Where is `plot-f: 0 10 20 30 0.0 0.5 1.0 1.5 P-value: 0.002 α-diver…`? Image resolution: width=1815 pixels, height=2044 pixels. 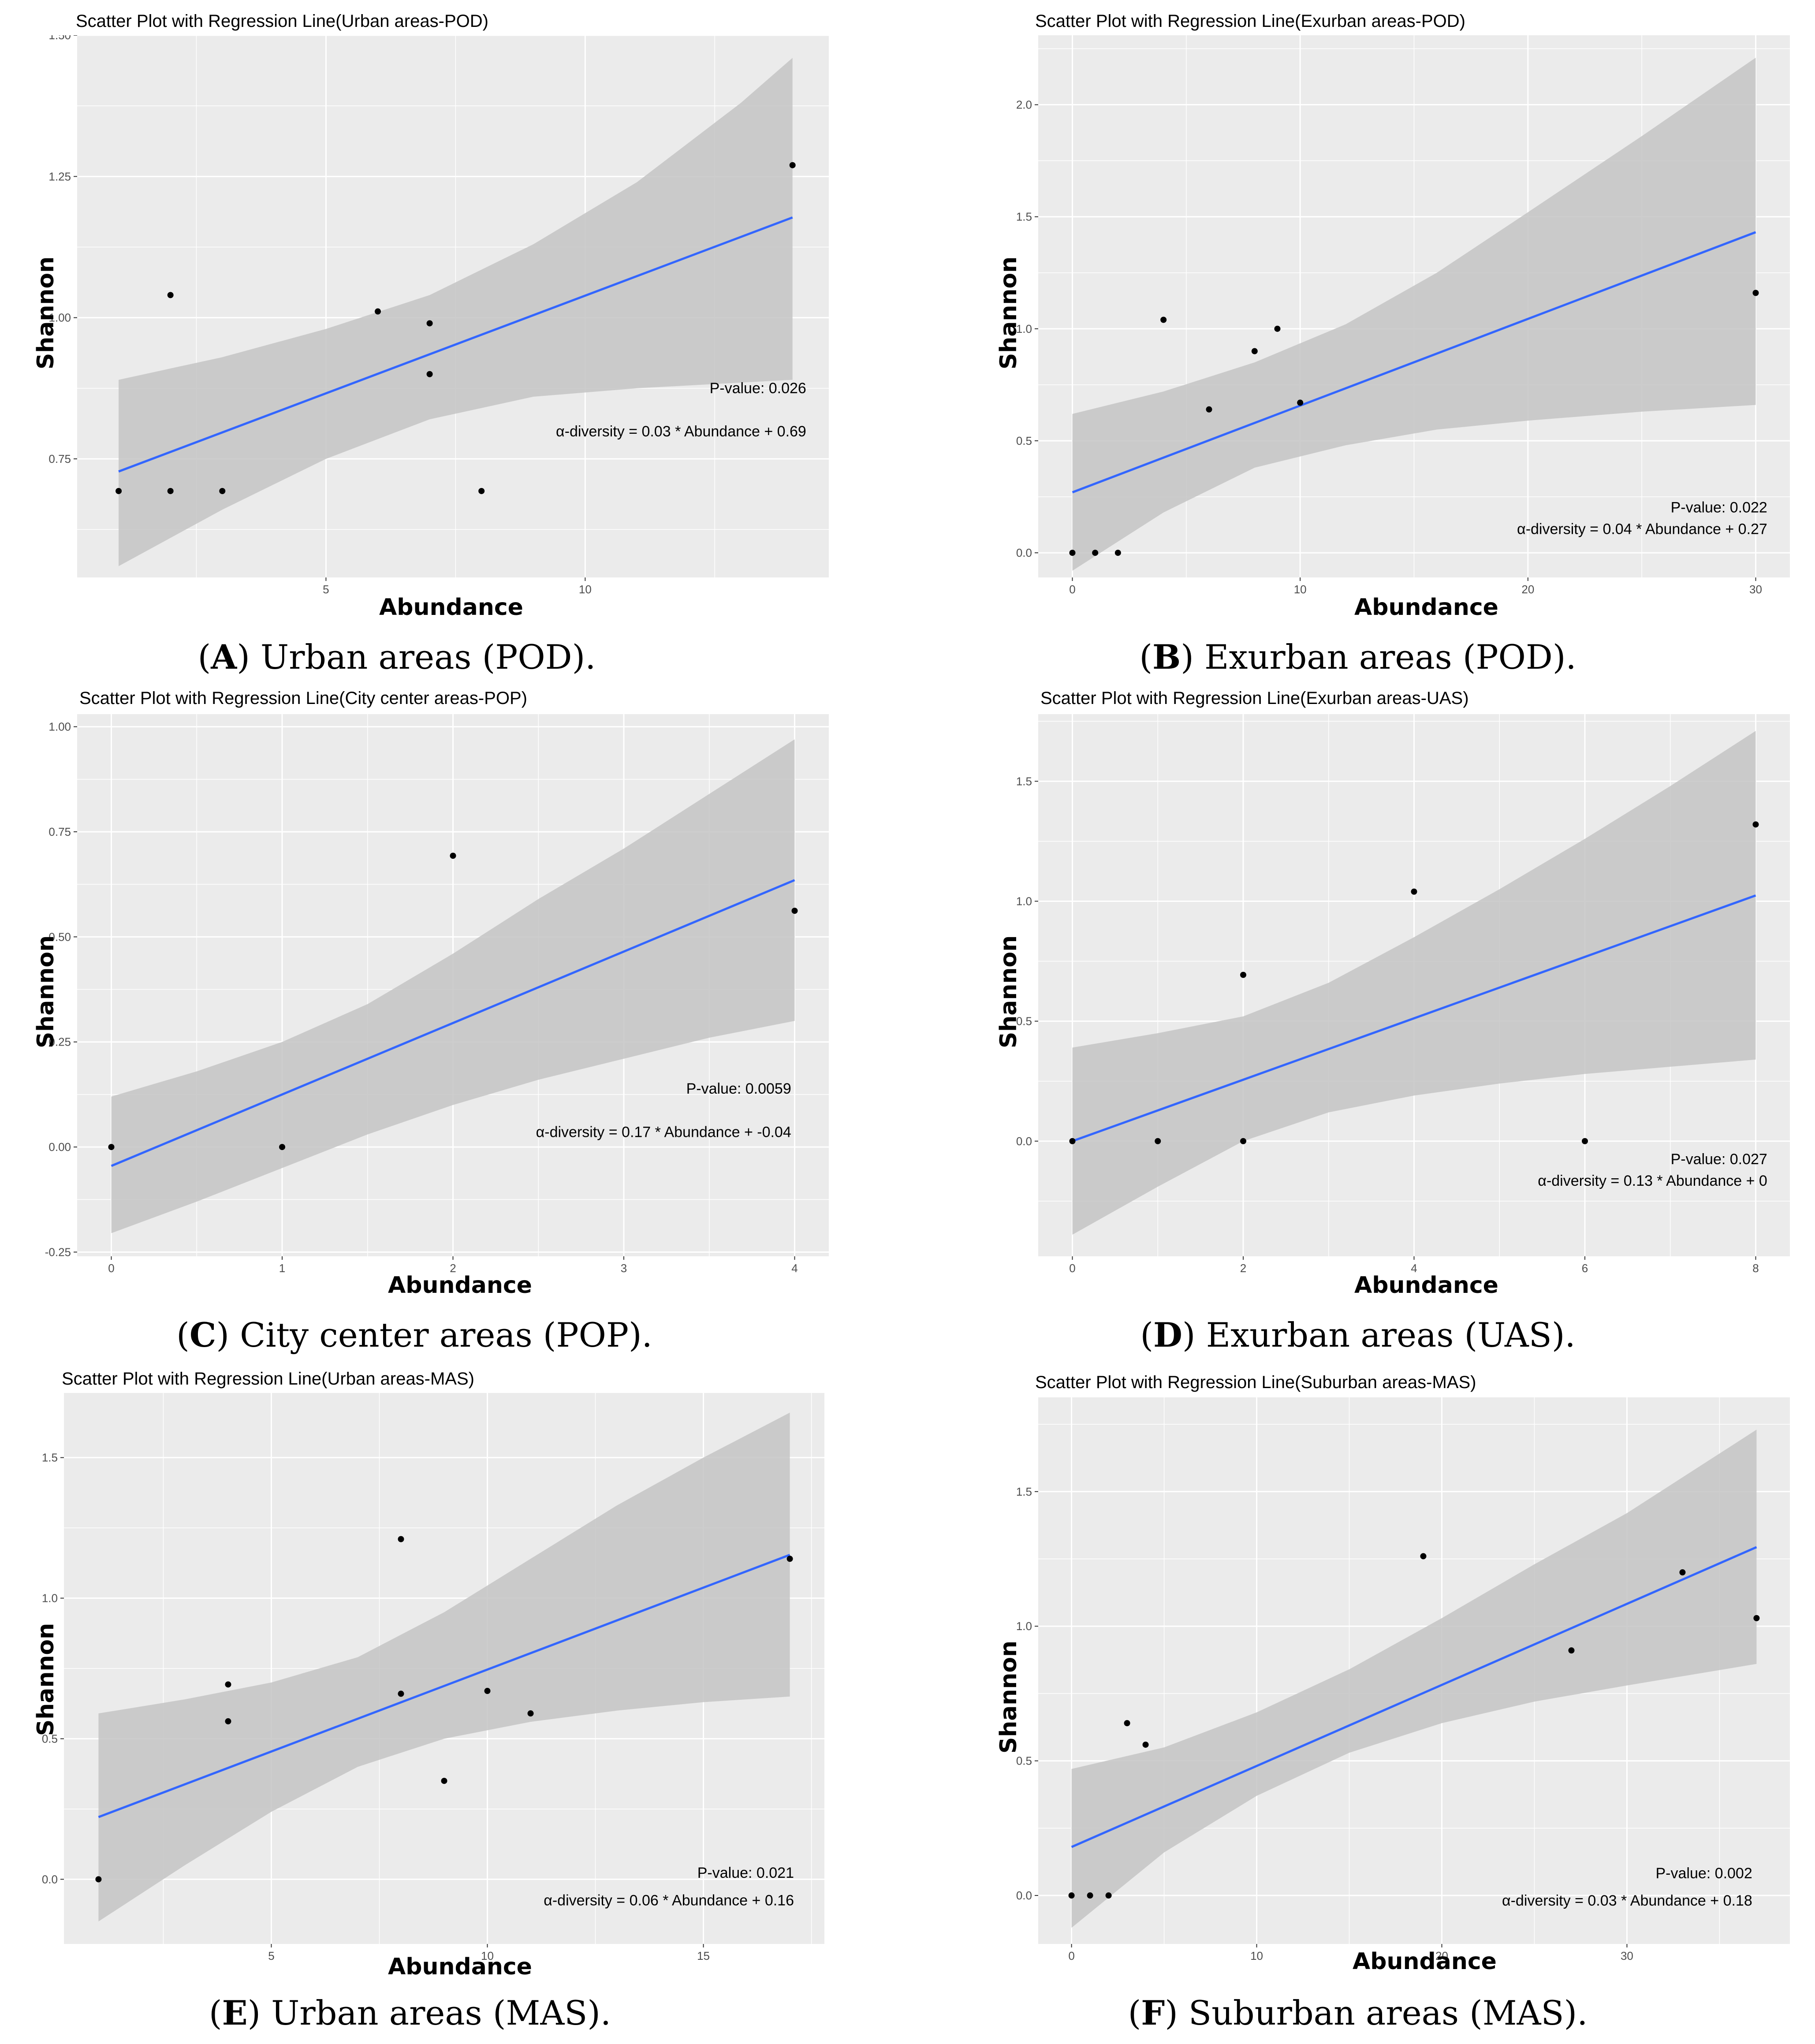
plot-f: 0 10 20 30 0.0 0.5 1.0 1.5 P-value: 0.002 α-diver… is located at coordinates (1403, 1679).